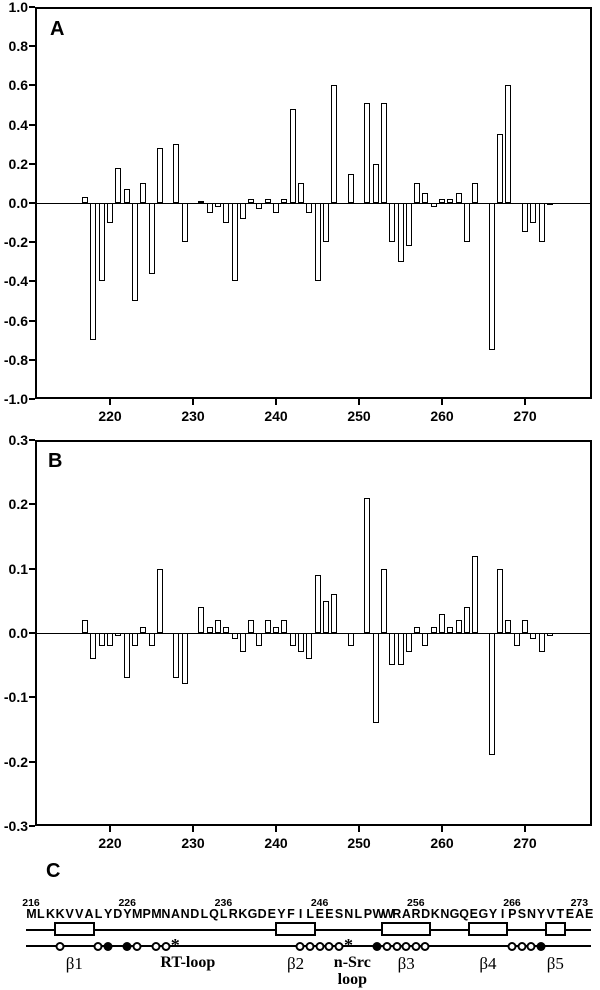  Describe the element at coordinates (15, 399) in the screenshot. I see `y-tick-label: -1.0` at that location.